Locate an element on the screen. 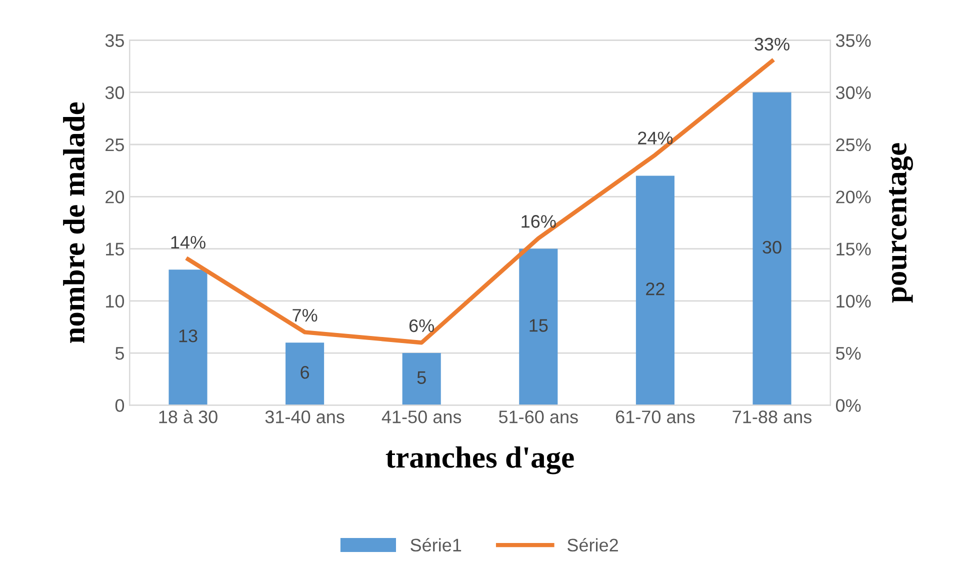 This screenshot has height=583, width=960. data-label: 6% is located at coordinates (421, 325).